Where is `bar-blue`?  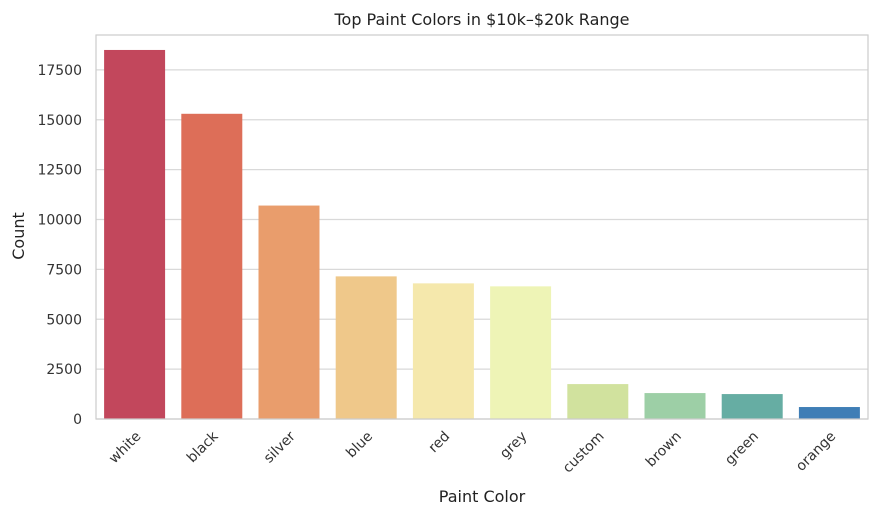
bar-blue is located at coordinates (366, 347).